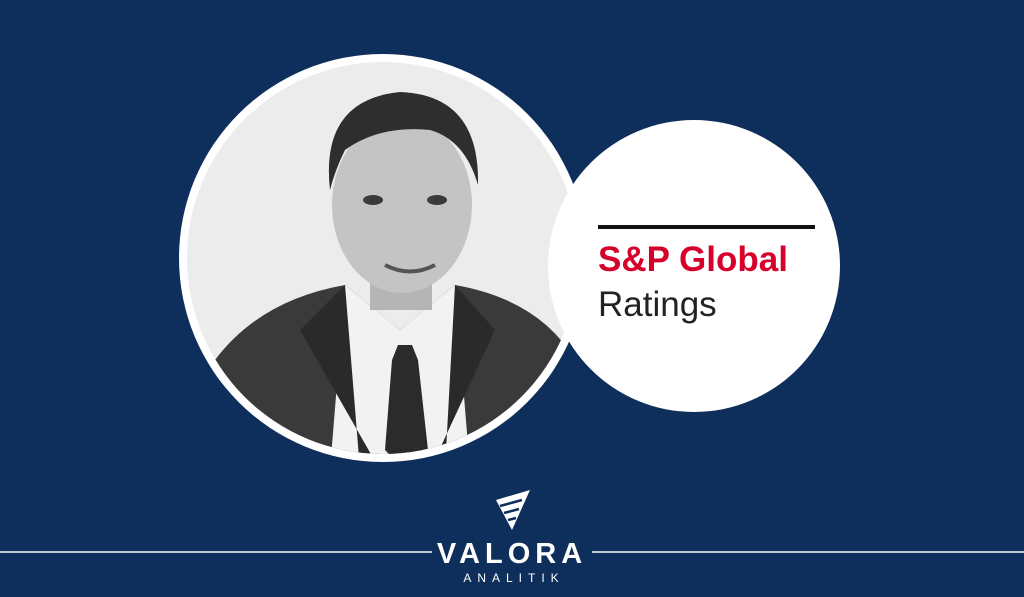 Image resolution: width=1024 pixels, height=597 pixels. What do you see at coordinates (512, 554) in the screenshot?
I see `brand-name: VALORA` at bounding box center [512, 554].